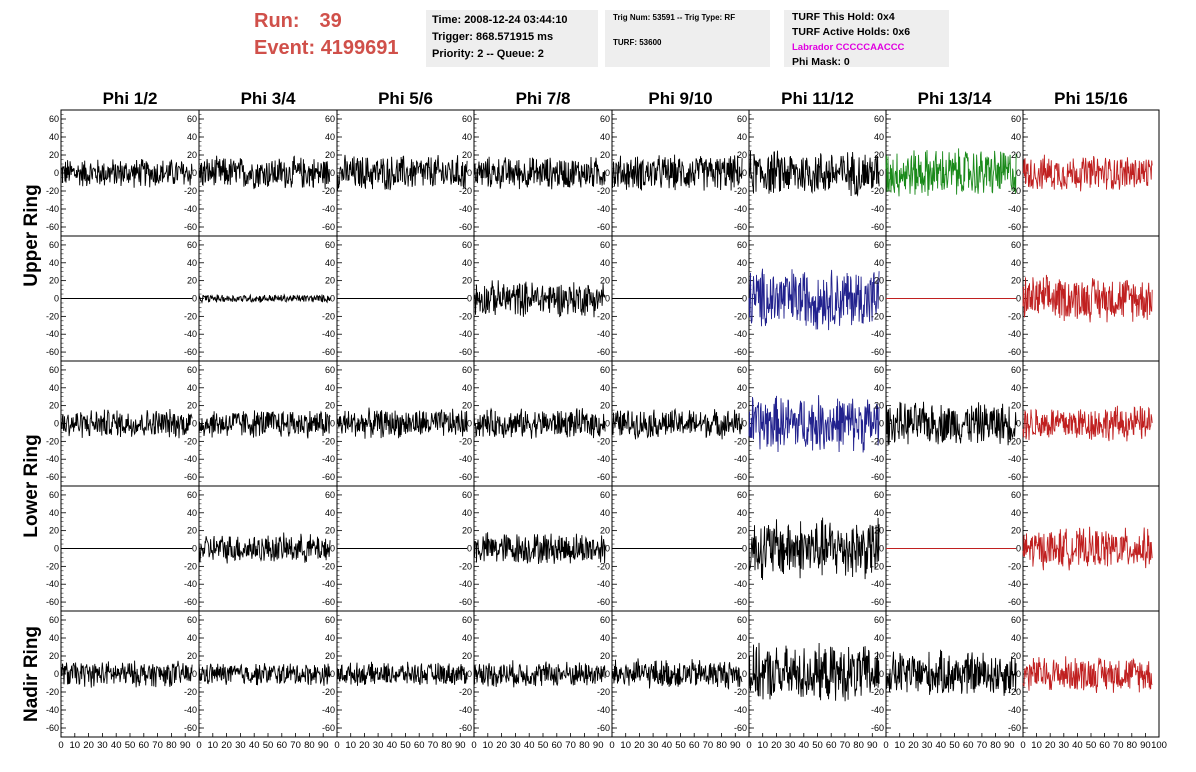 The width and height of the screenshot is (1196, 772). I want to click on column-header: Phi 15/16, so click(1091, 98).